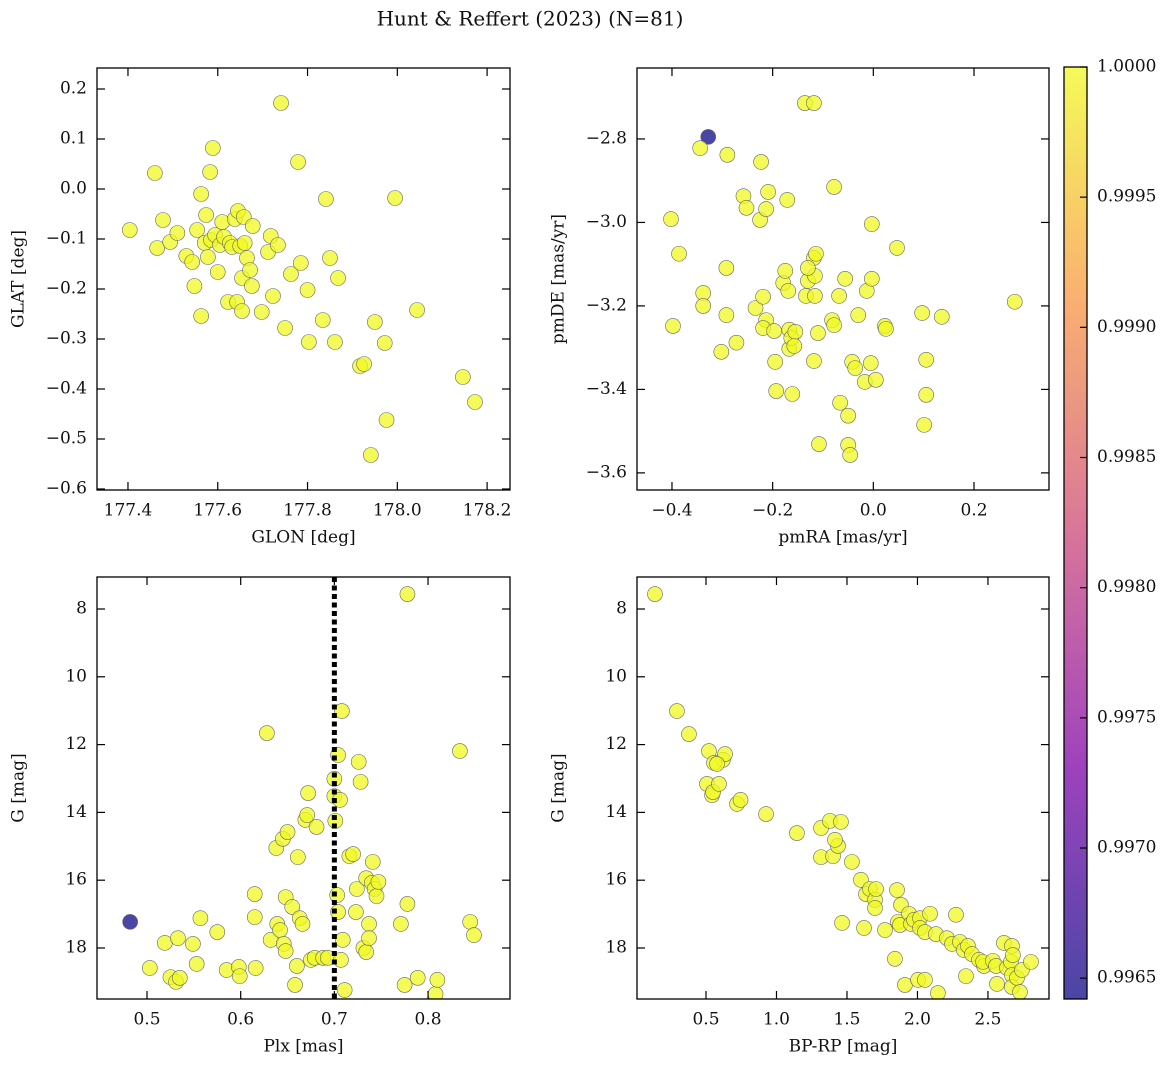 Image resolution: width=1173 pixels, height=1067 pixels. Describe the element at coordinates (842, 538) in the screenshot. I see `x-axis-label: pmRA [mas/yr]` at that location.